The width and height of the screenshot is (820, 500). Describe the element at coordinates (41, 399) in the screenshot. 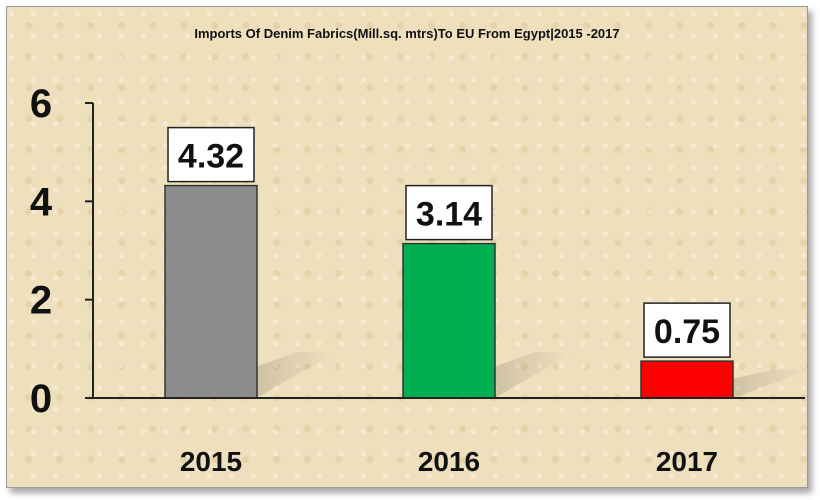

I see `y-tick-label: 0` at that location.